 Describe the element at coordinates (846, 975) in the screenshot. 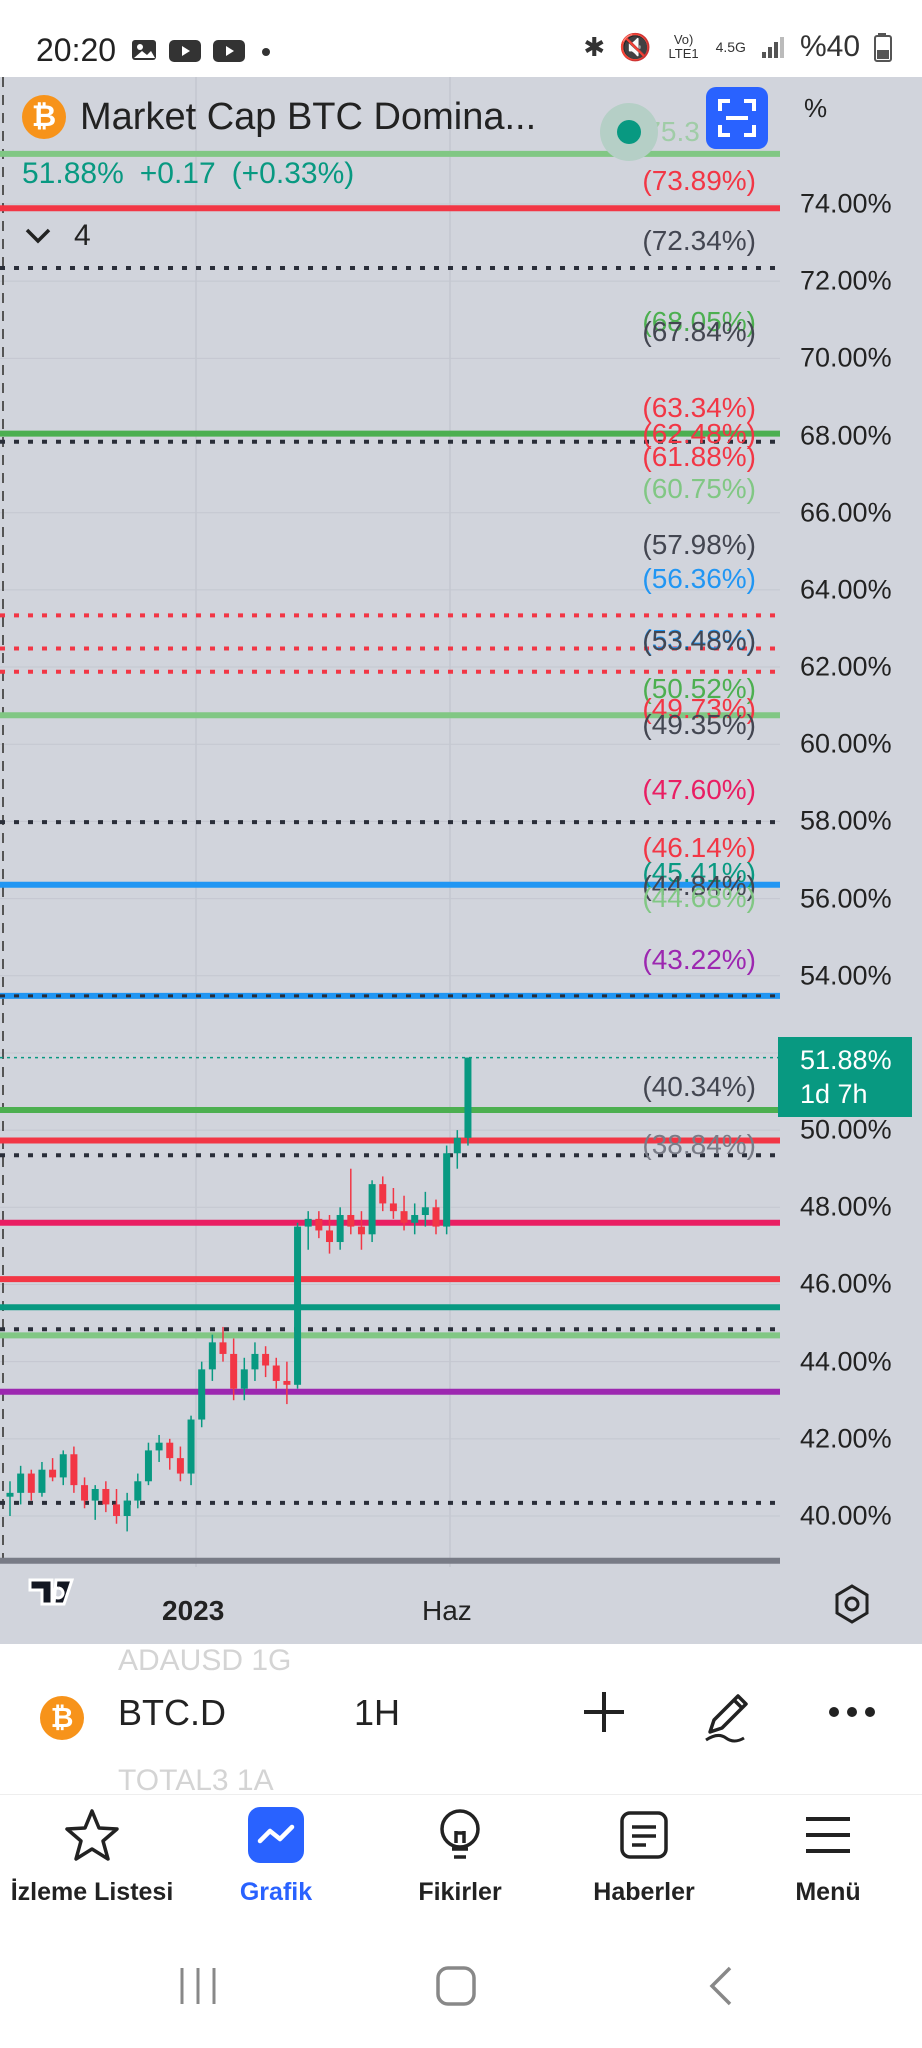

I see `price-tick-label: 54.00%` at that location.